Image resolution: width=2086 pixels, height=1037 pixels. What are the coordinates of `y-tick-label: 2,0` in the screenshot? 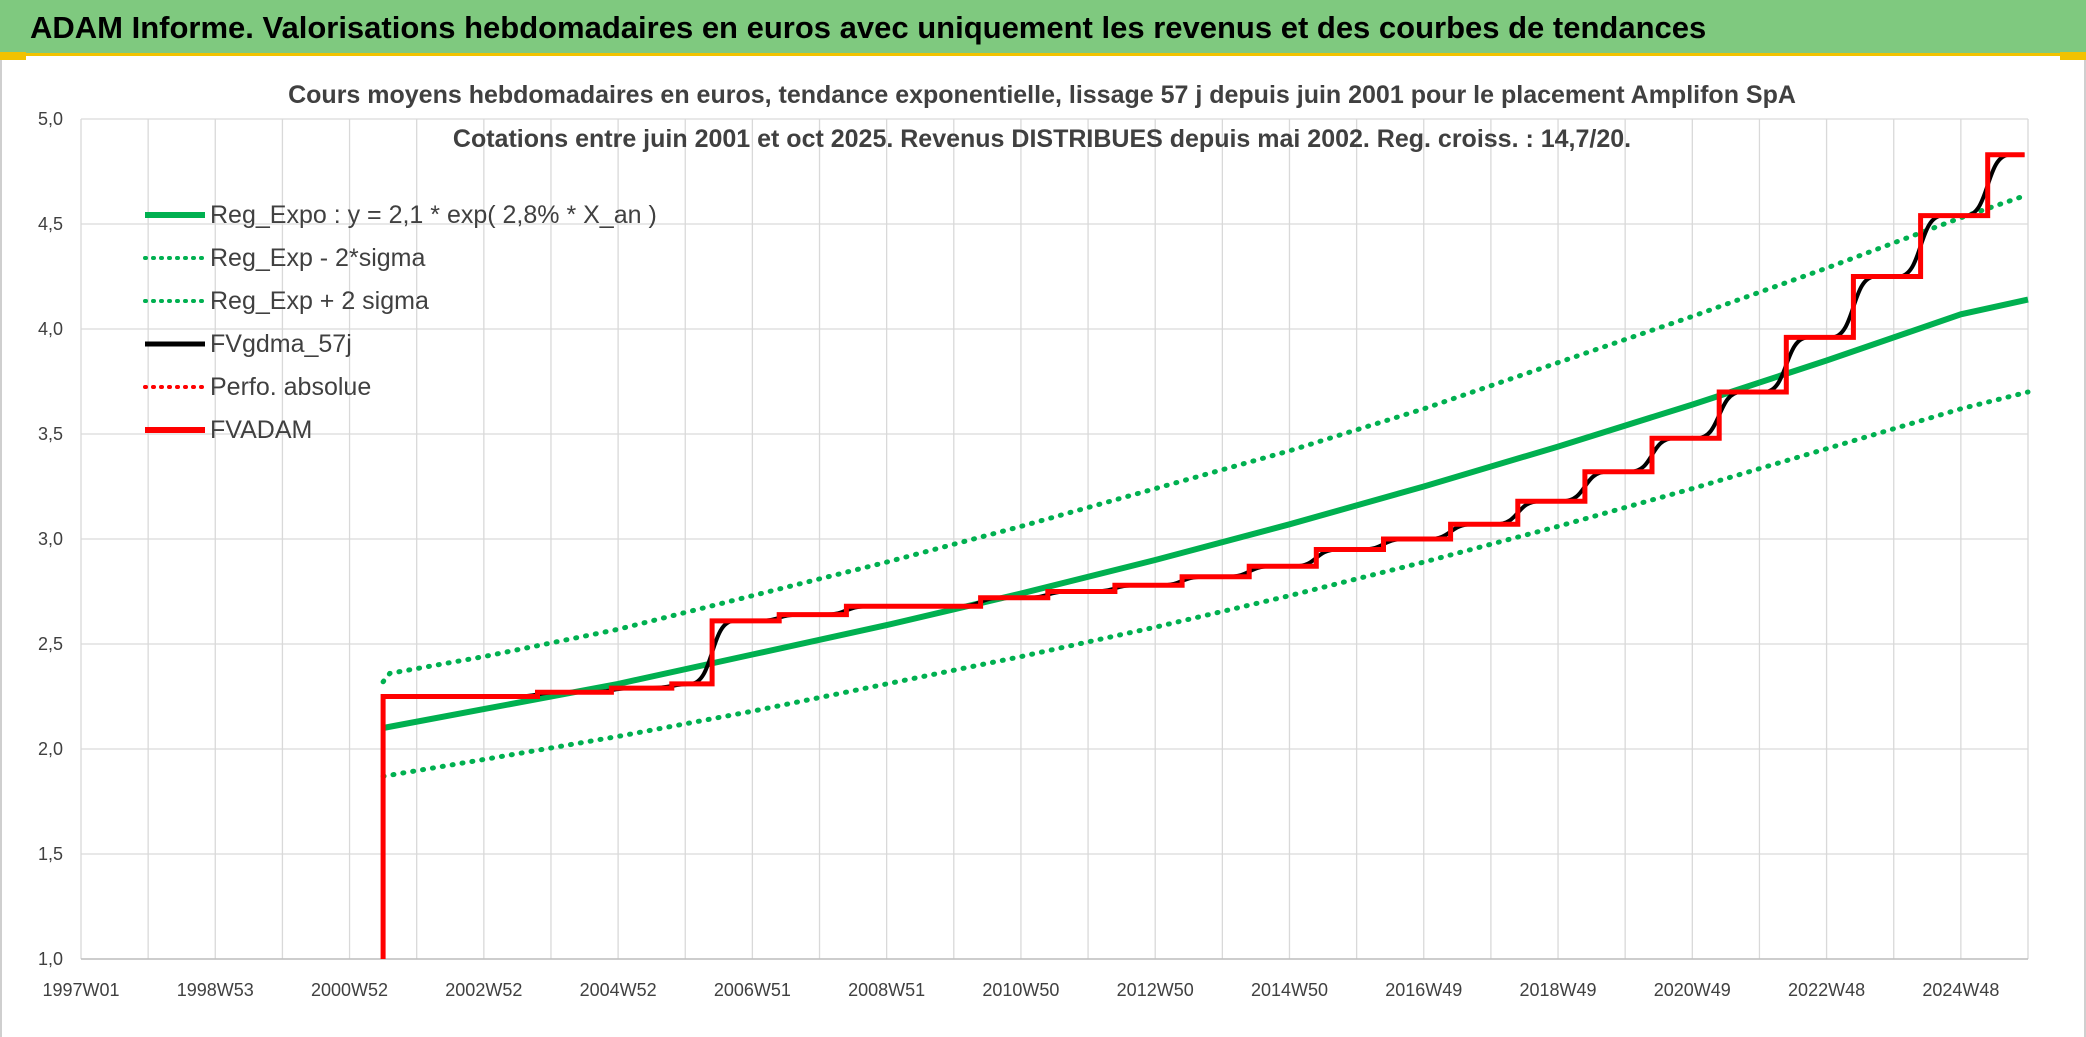 It's located at (50, 749).